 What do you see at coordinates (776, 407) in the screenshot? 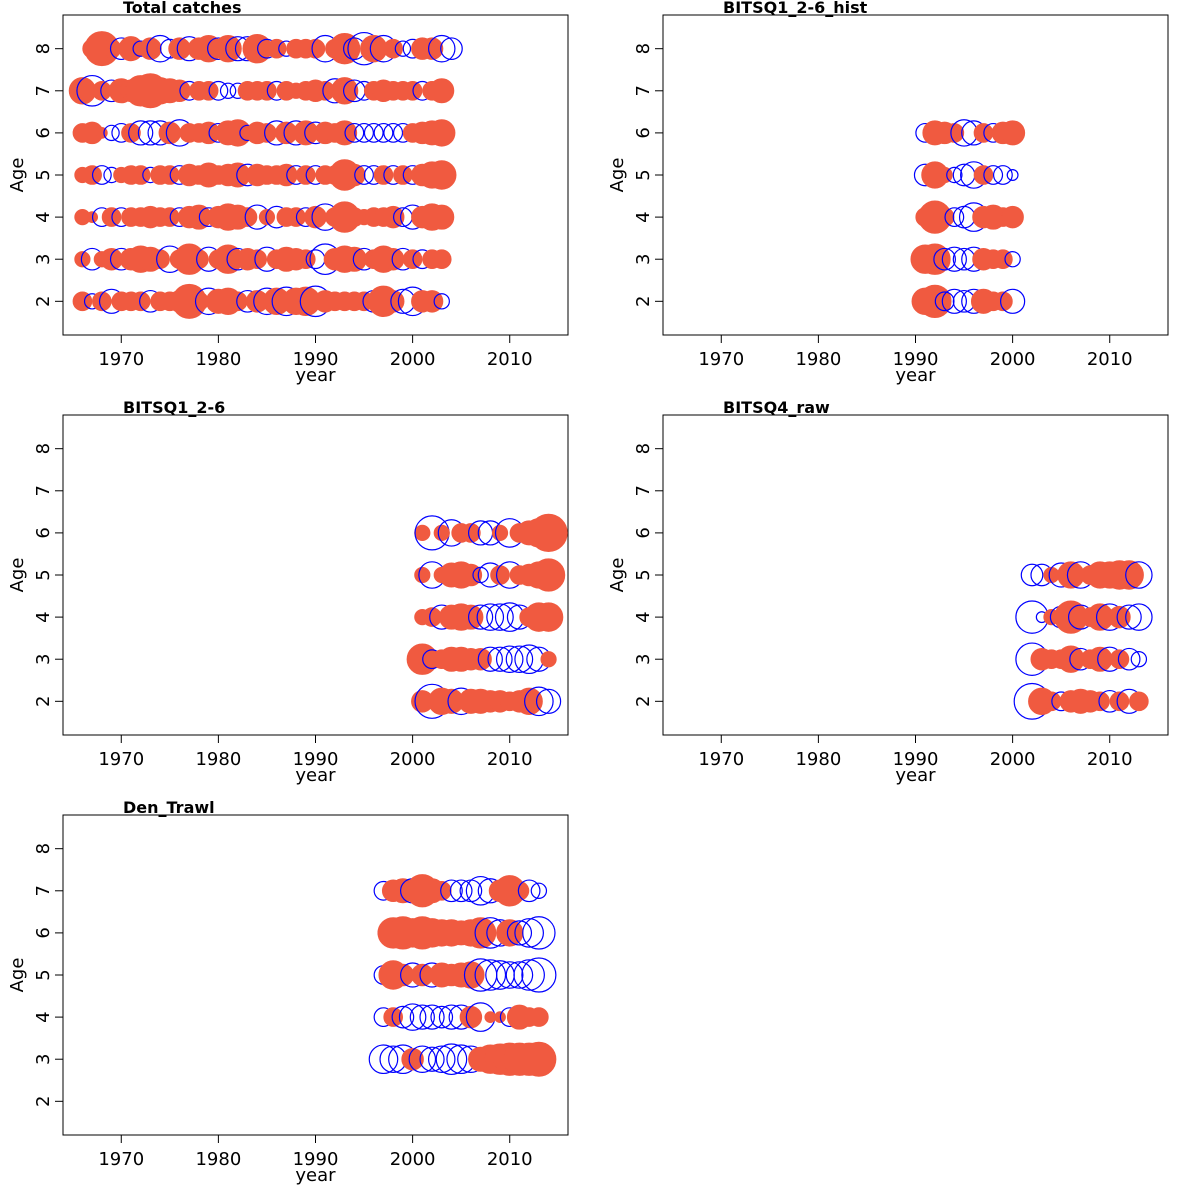
I see `panel-title: BITSQ4_raw` at bounding box center [776, 407].